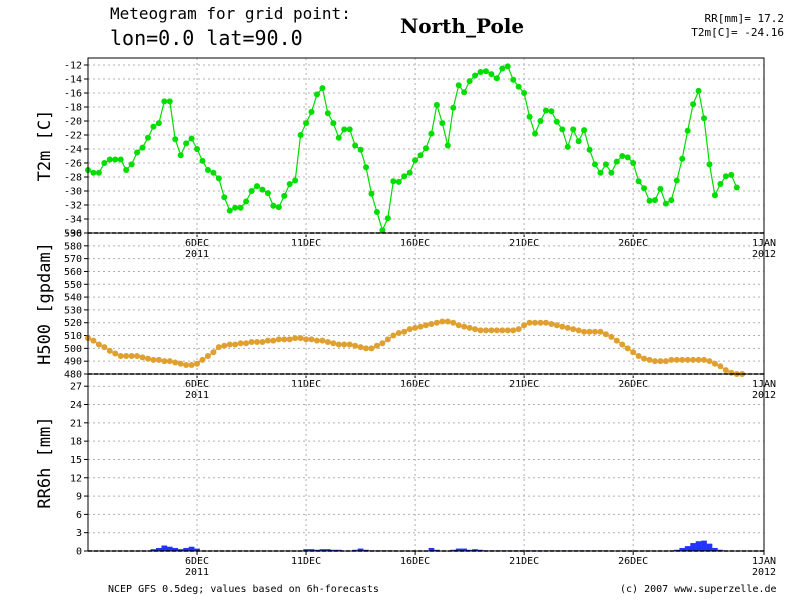 The width and height of the screenshot is (800, 600). What do you see at coordinates (73, 66) in the screenshot?
I see `y-tick-label: -12` at bounding box center [73, 66].